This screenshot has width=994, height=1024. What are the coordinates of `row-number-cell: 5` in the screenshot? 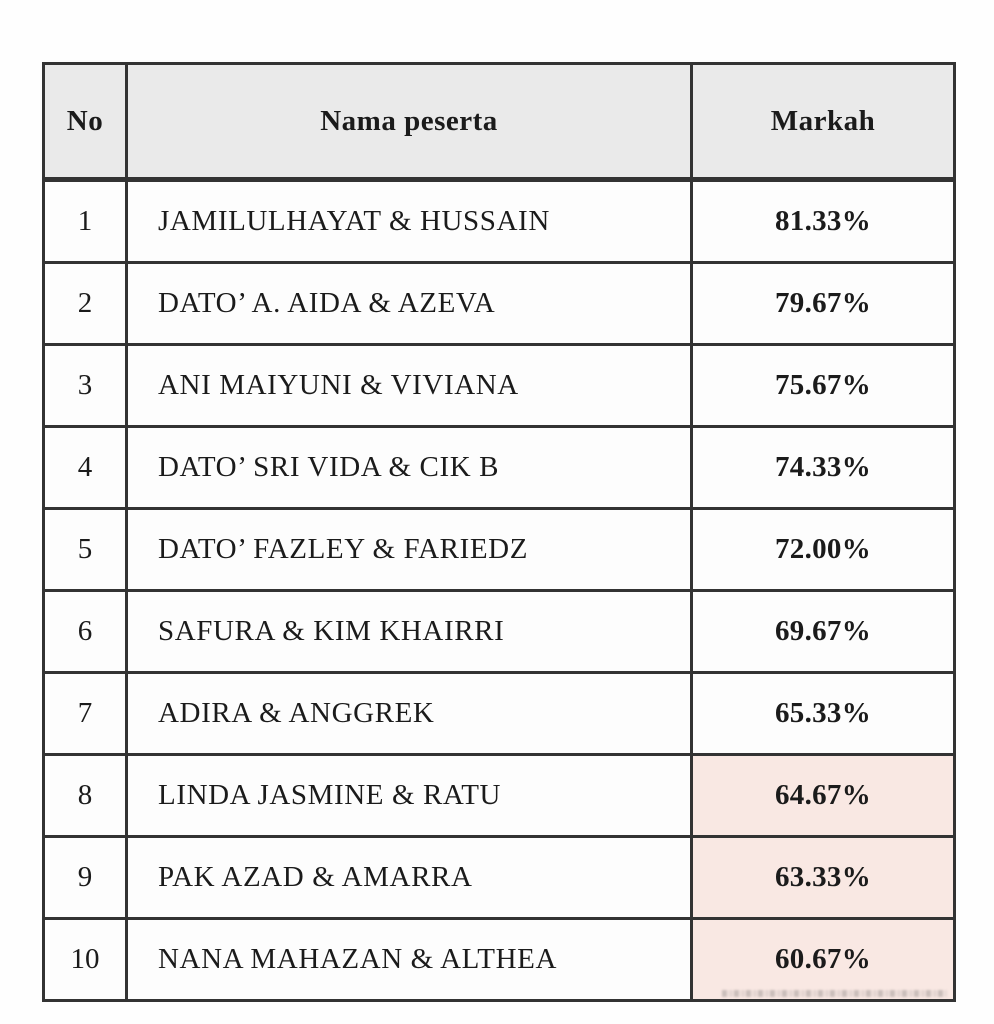 It's located at (85, 549).